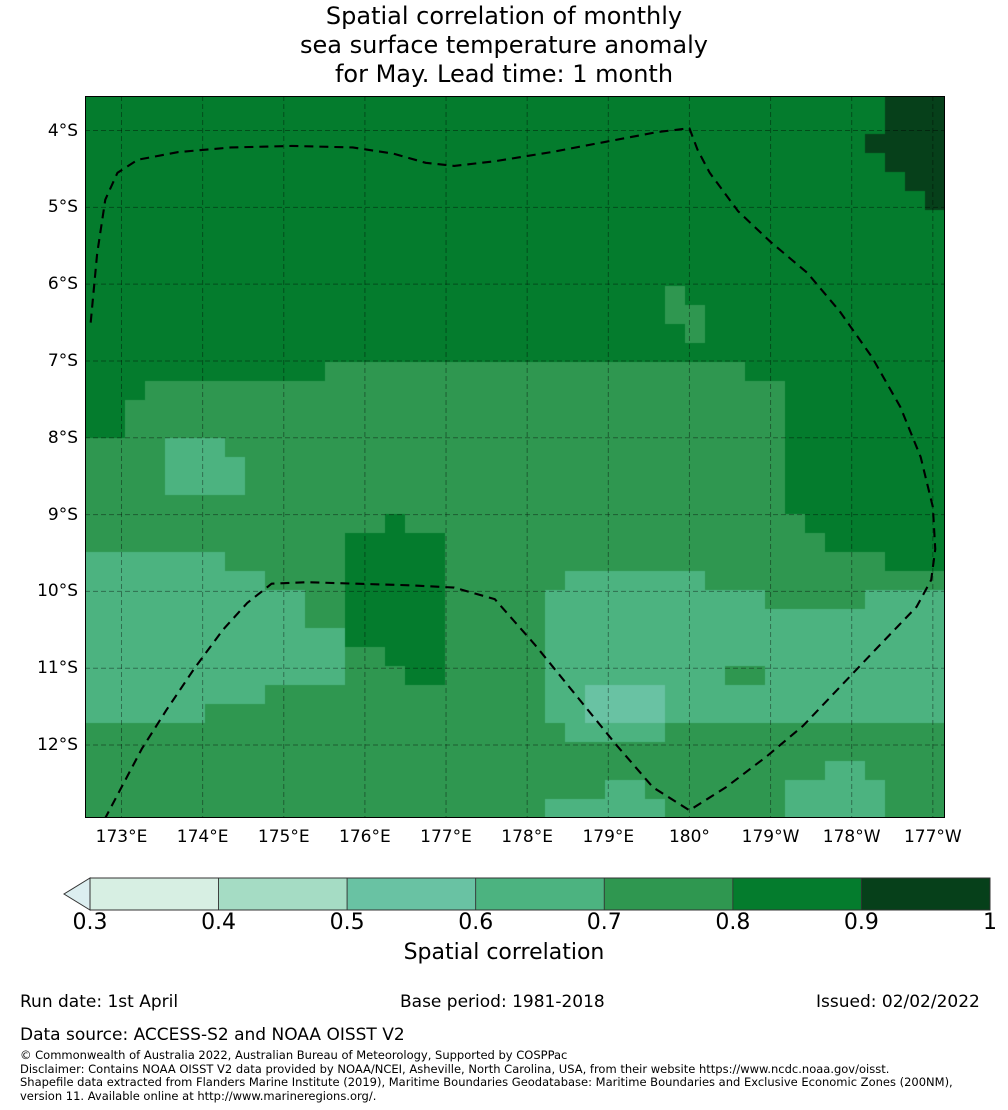 This screenshot has height=1110, width=1008. Describe the element at coordinates (62, 284) in the screenshot. I see `y-axis-tick-2: 6°S` at that location.